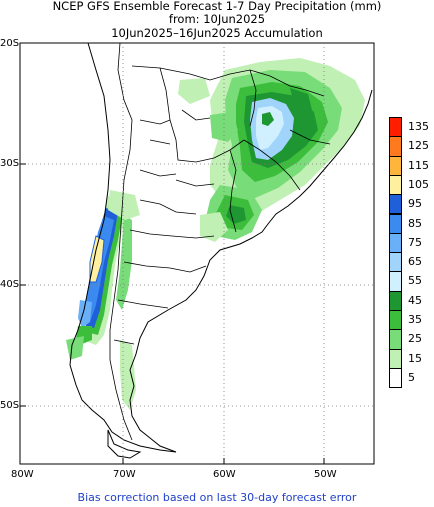 The image size is (434, 507). I want to click on legend-label: 15, so click(415, 358).